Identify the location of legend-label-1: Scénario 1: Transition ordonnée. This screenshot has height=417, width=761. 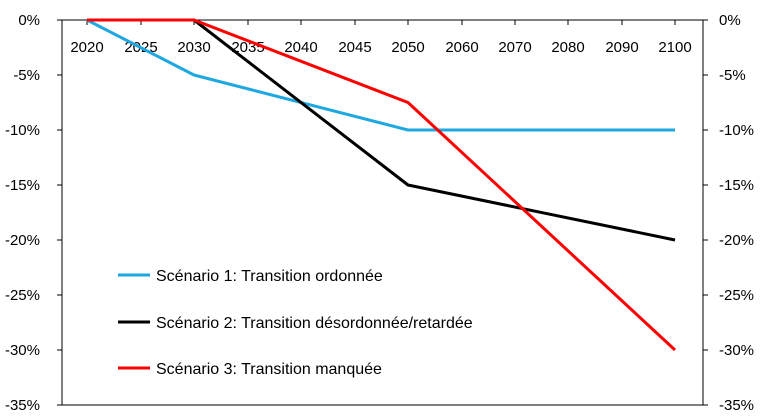
(269, 276).